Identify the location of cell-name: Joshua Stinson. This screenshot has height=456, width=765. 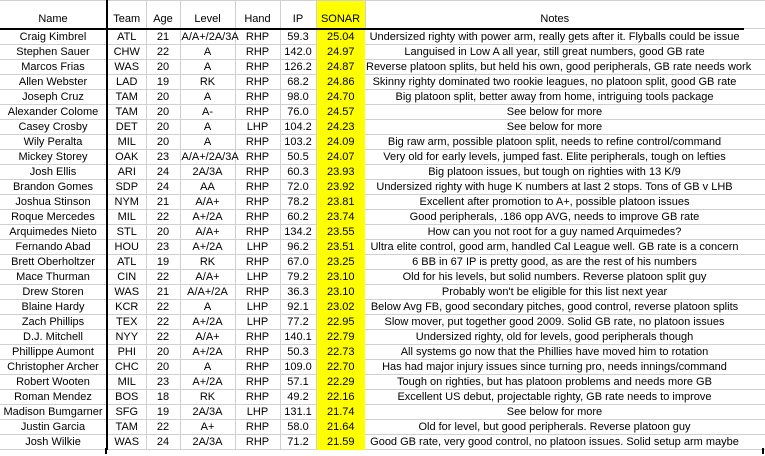
(54, 201).